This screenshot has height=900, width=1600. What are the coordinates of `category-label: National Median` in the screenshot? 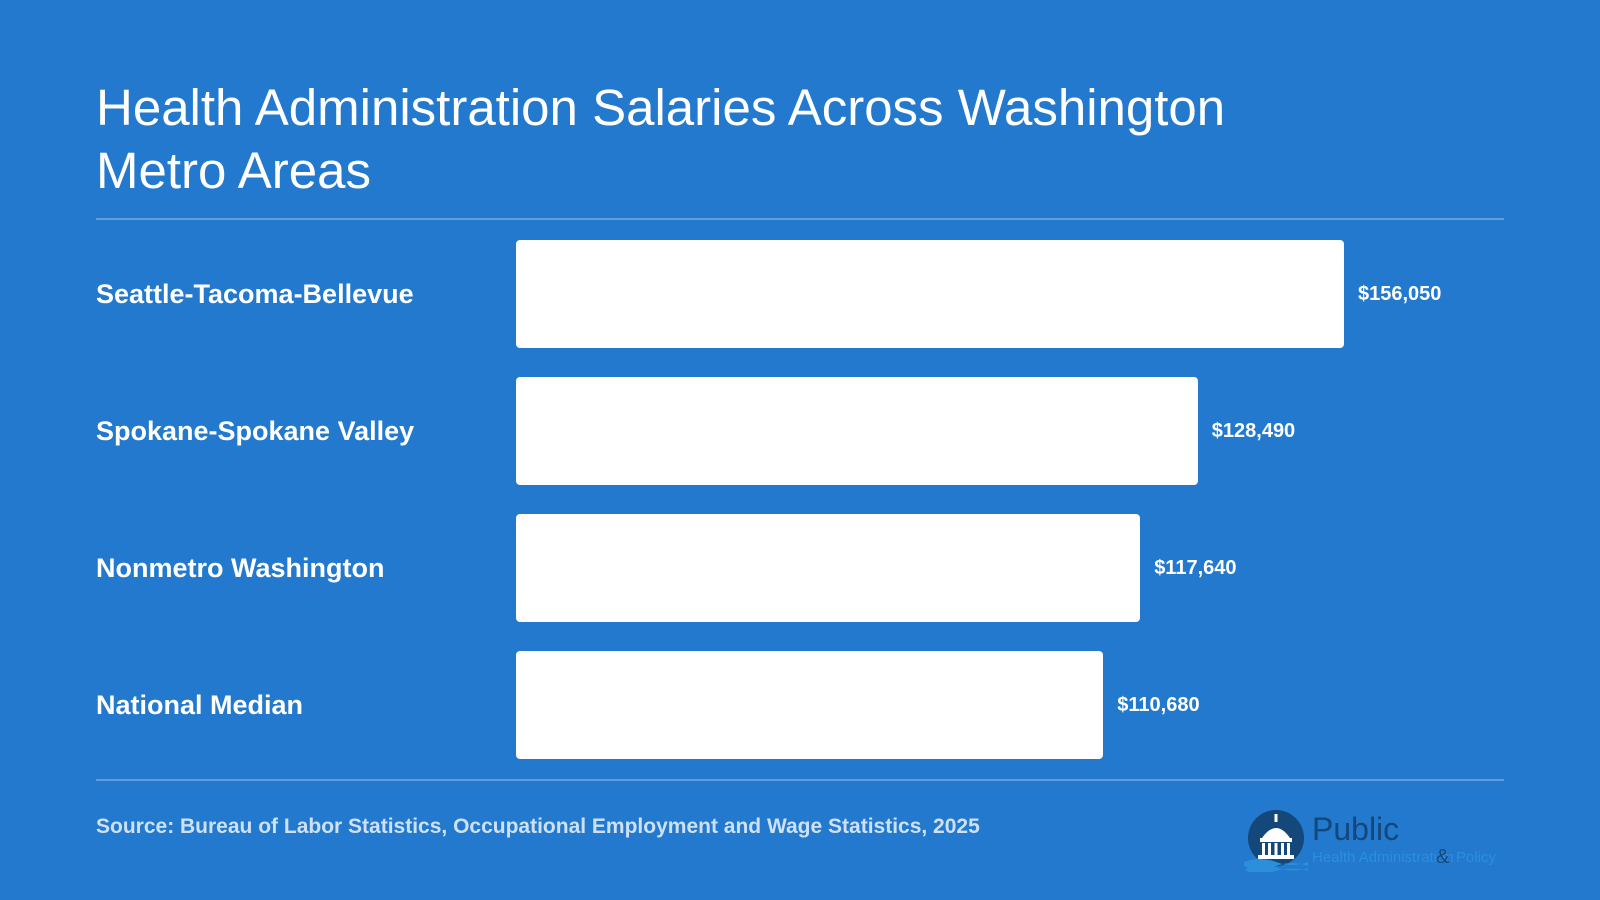 It's located at (200, 705).